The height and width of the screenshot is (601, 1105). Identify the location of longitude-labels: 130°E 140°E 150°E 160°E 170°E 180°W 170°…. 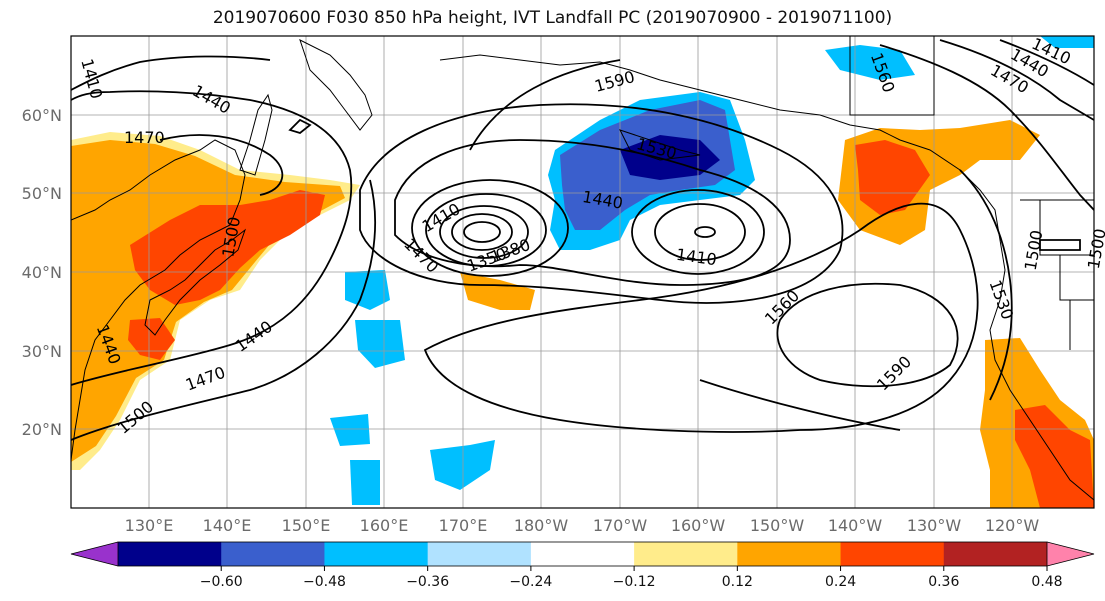
(582, 525).